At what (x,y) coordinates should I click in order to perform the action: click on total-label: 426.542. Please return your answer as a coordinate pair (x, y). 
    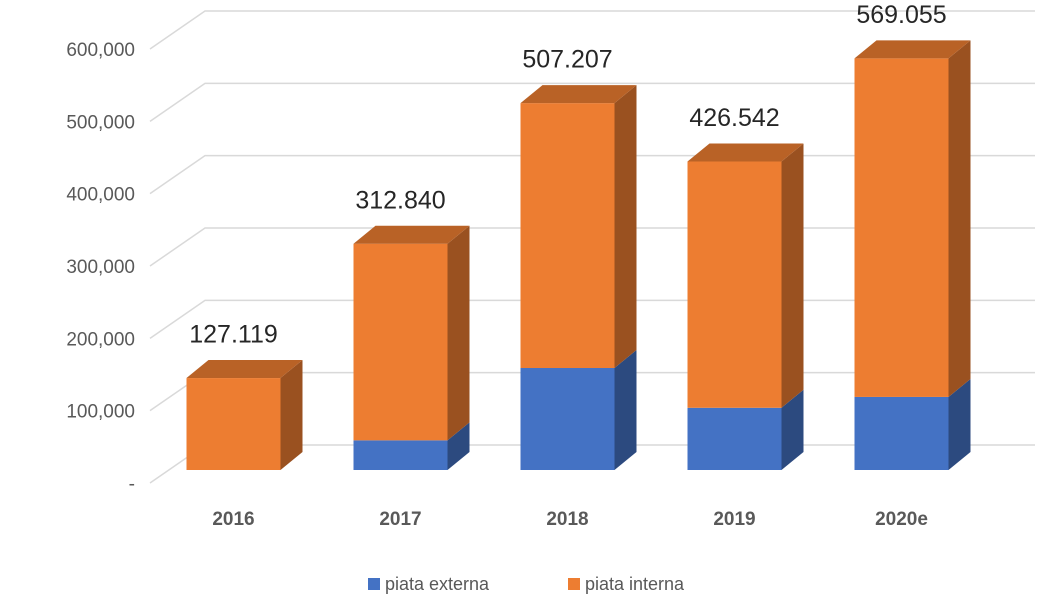
    Looking at the image, I should click on (734, 118).